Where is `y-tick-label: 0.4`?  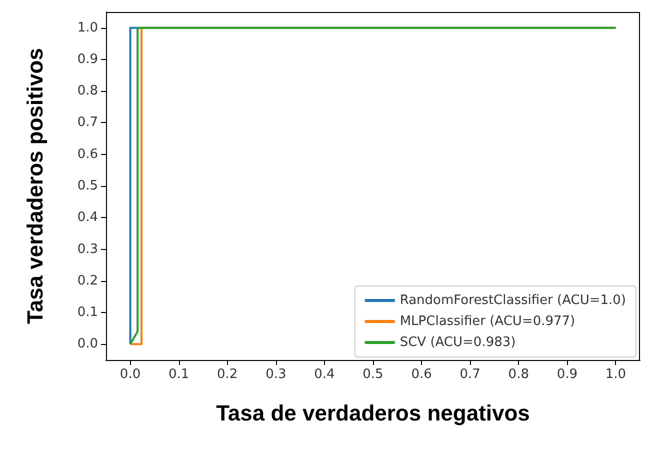
y-tick-label: 0.4 is located at coordinates (87, 218).